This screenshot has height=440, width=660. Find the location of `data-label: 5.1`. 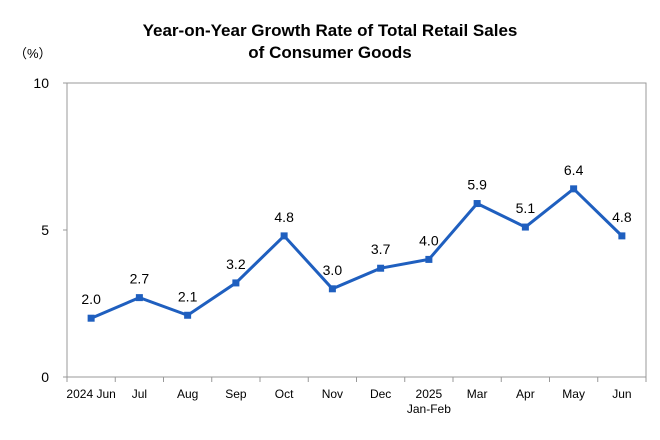

data-label: 5.1 is located at coordinates (526, 208).